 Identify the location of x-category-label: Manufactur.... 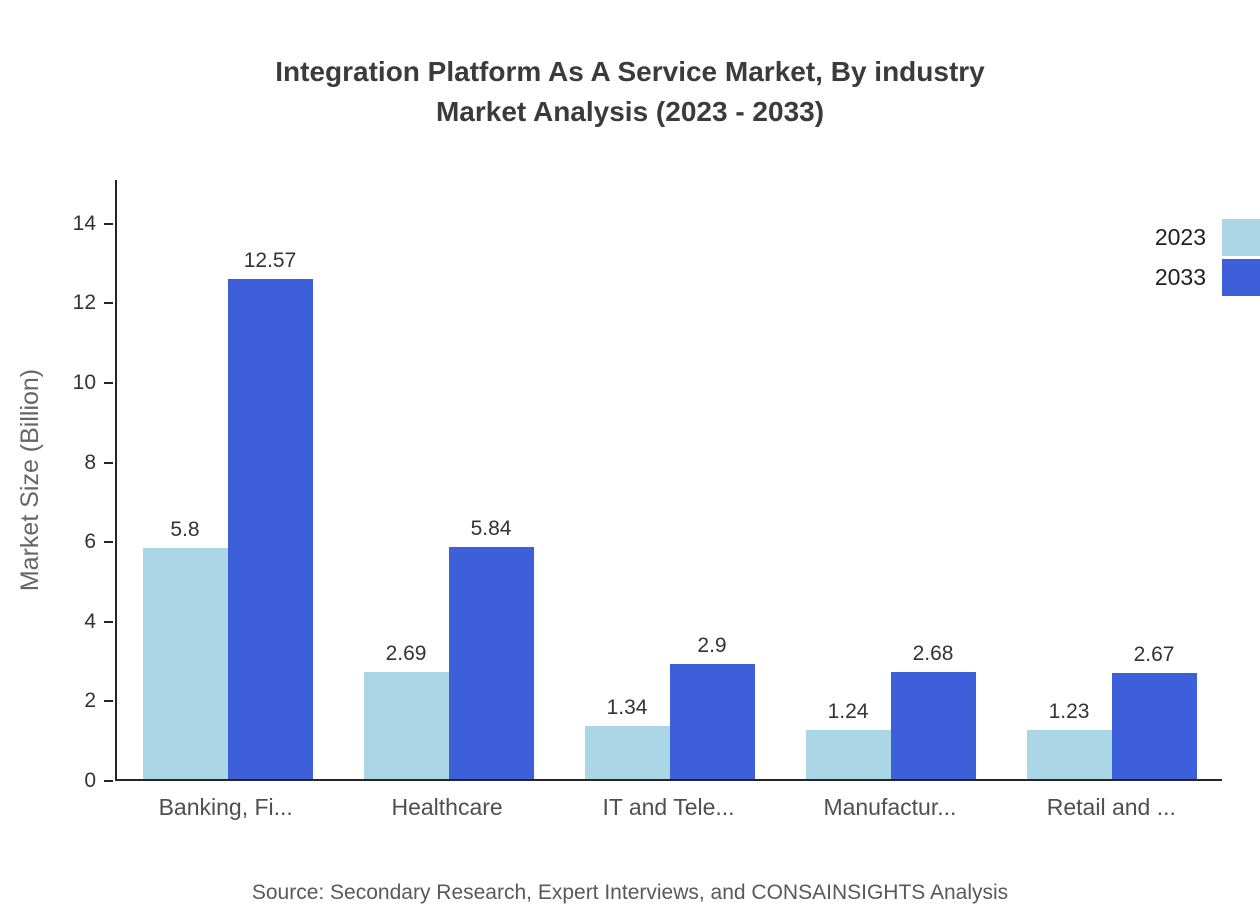
(890, 807).